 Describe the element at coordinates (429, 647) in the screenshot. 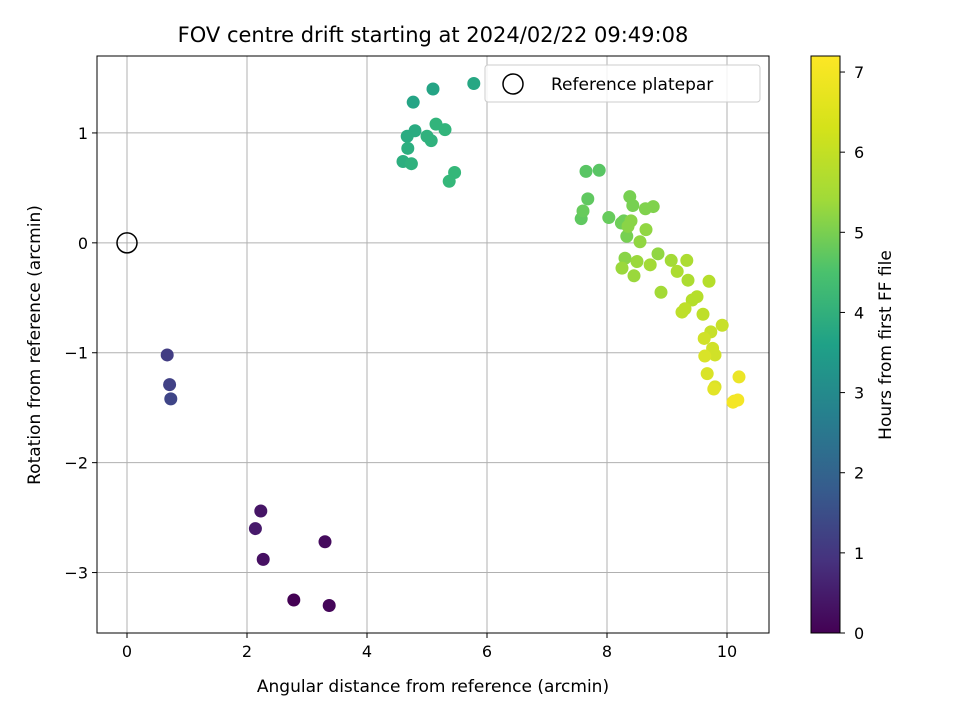

I see `x-axis-ticks: 0 2 4 6 8 10` at that location.